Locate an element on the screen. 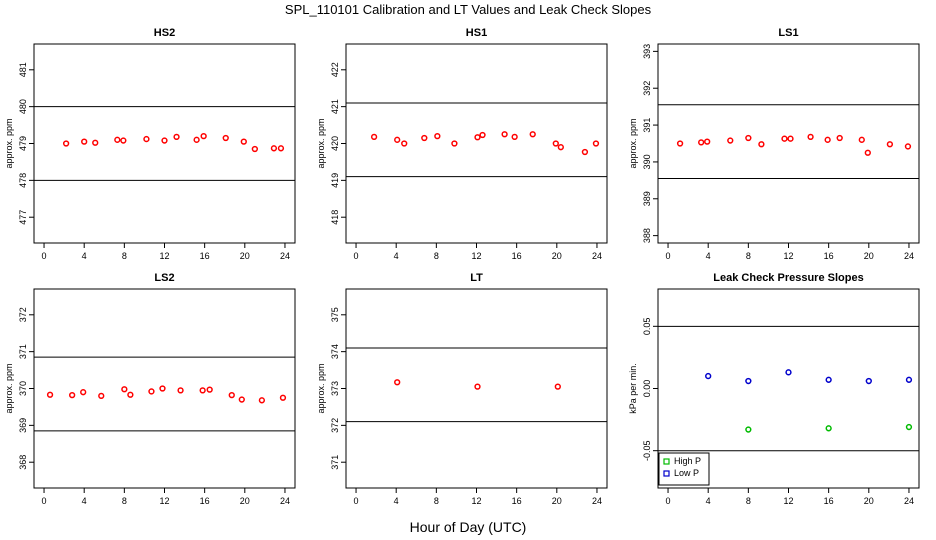  panel-title: Leak Check Pressure Slopes is located at coordinates (788, 278).